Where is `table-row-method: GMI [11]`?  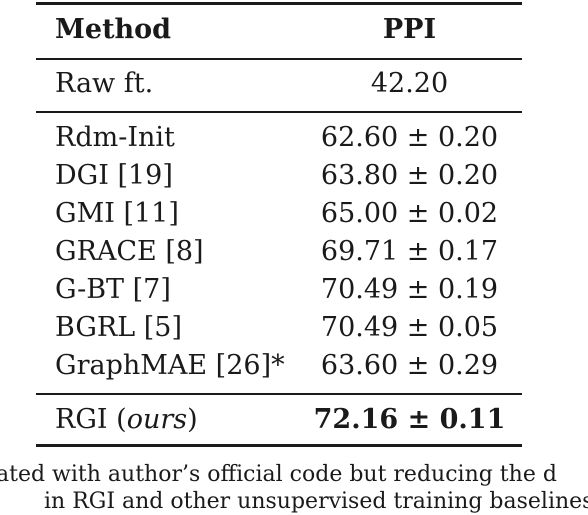 table-row-method: GMI [11] is located at coordinates (117, 213).